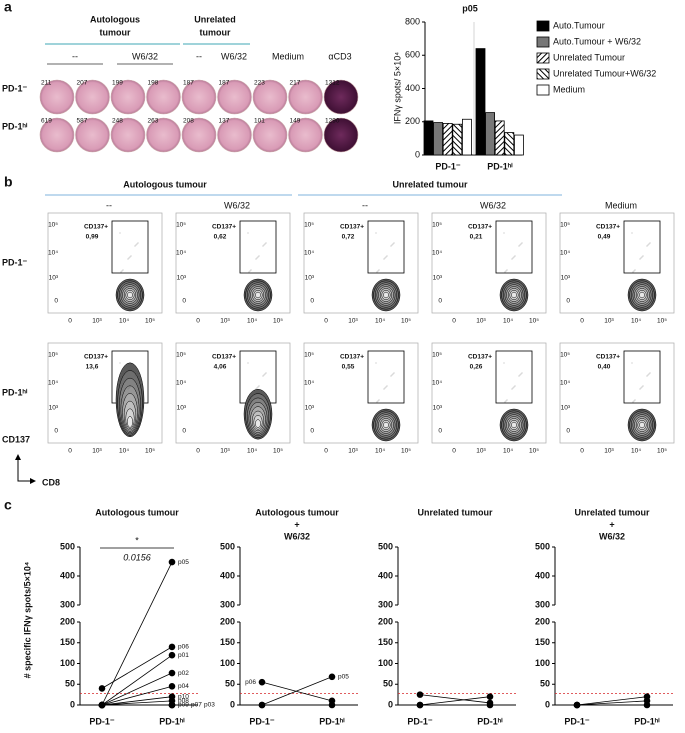 The image size is (685, 733). Describe the element at coordinates (262, 721) in the screenshot. I see `x-tick-label: PD-1⁻` at that location.